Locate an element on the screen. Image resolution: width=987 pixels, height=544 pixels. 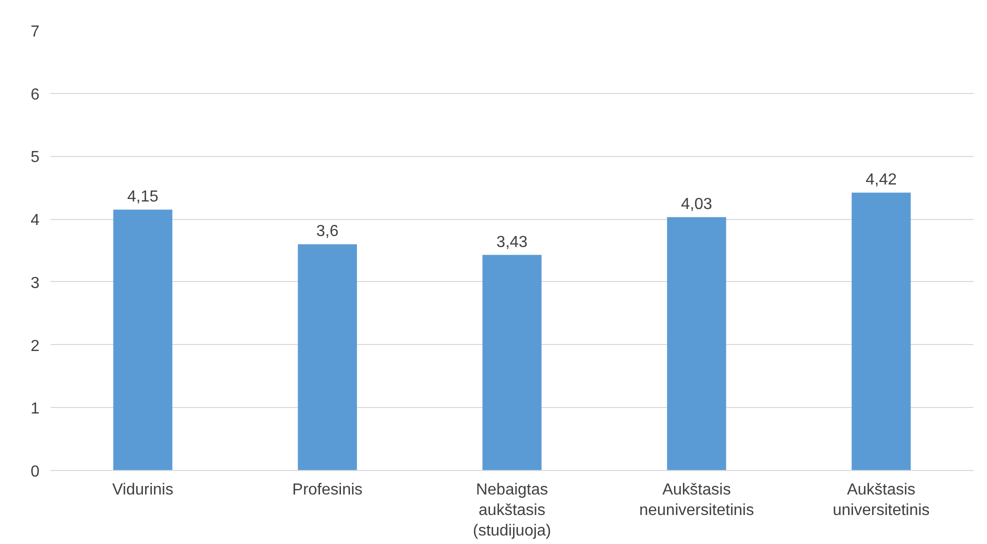
y-tick-label: 7 is located at coordinates (35, 32).